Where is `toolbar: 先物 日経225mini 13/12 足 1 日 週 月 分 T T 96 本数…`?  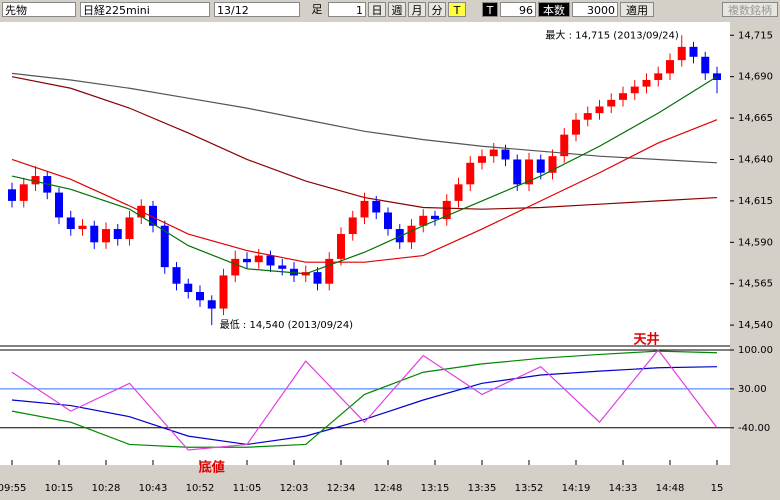 toolbar: 先物 日経225mini 13/12 足 1 日 週 月 分 T T 96 本数… is located at coordinates (390, 10).